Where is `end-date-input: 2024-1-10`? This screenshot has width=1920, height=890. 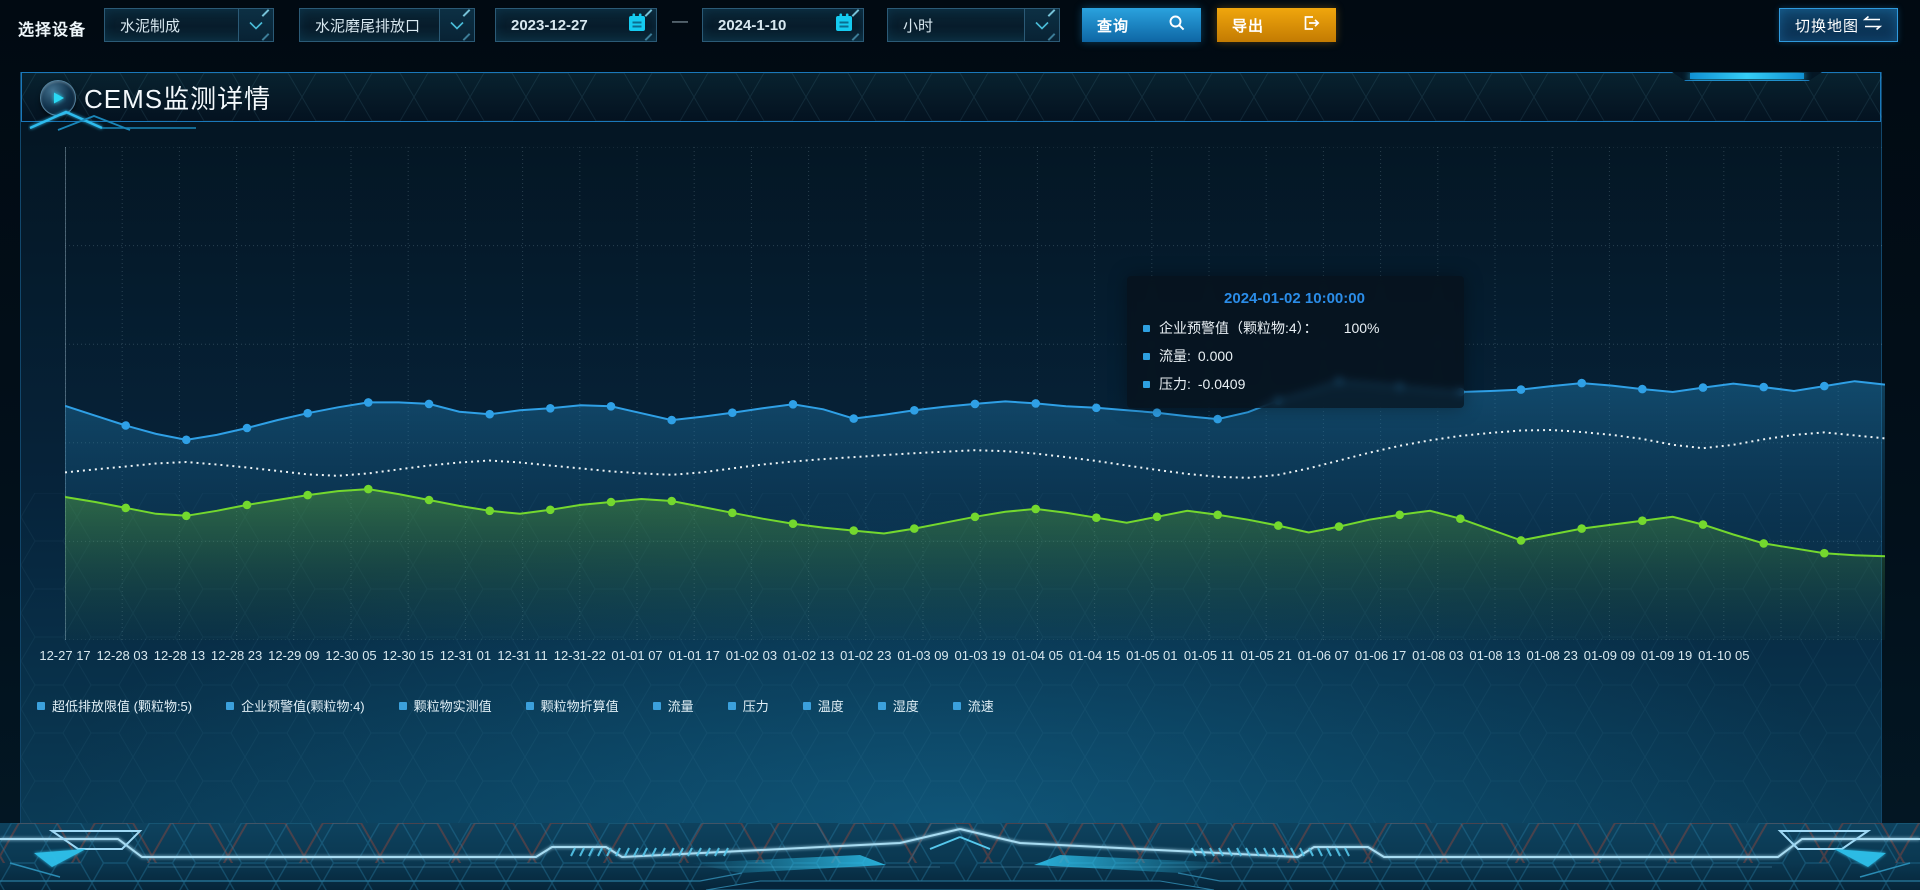 end-date-input: 2024-1-10 is located at coordinates (783, 25).